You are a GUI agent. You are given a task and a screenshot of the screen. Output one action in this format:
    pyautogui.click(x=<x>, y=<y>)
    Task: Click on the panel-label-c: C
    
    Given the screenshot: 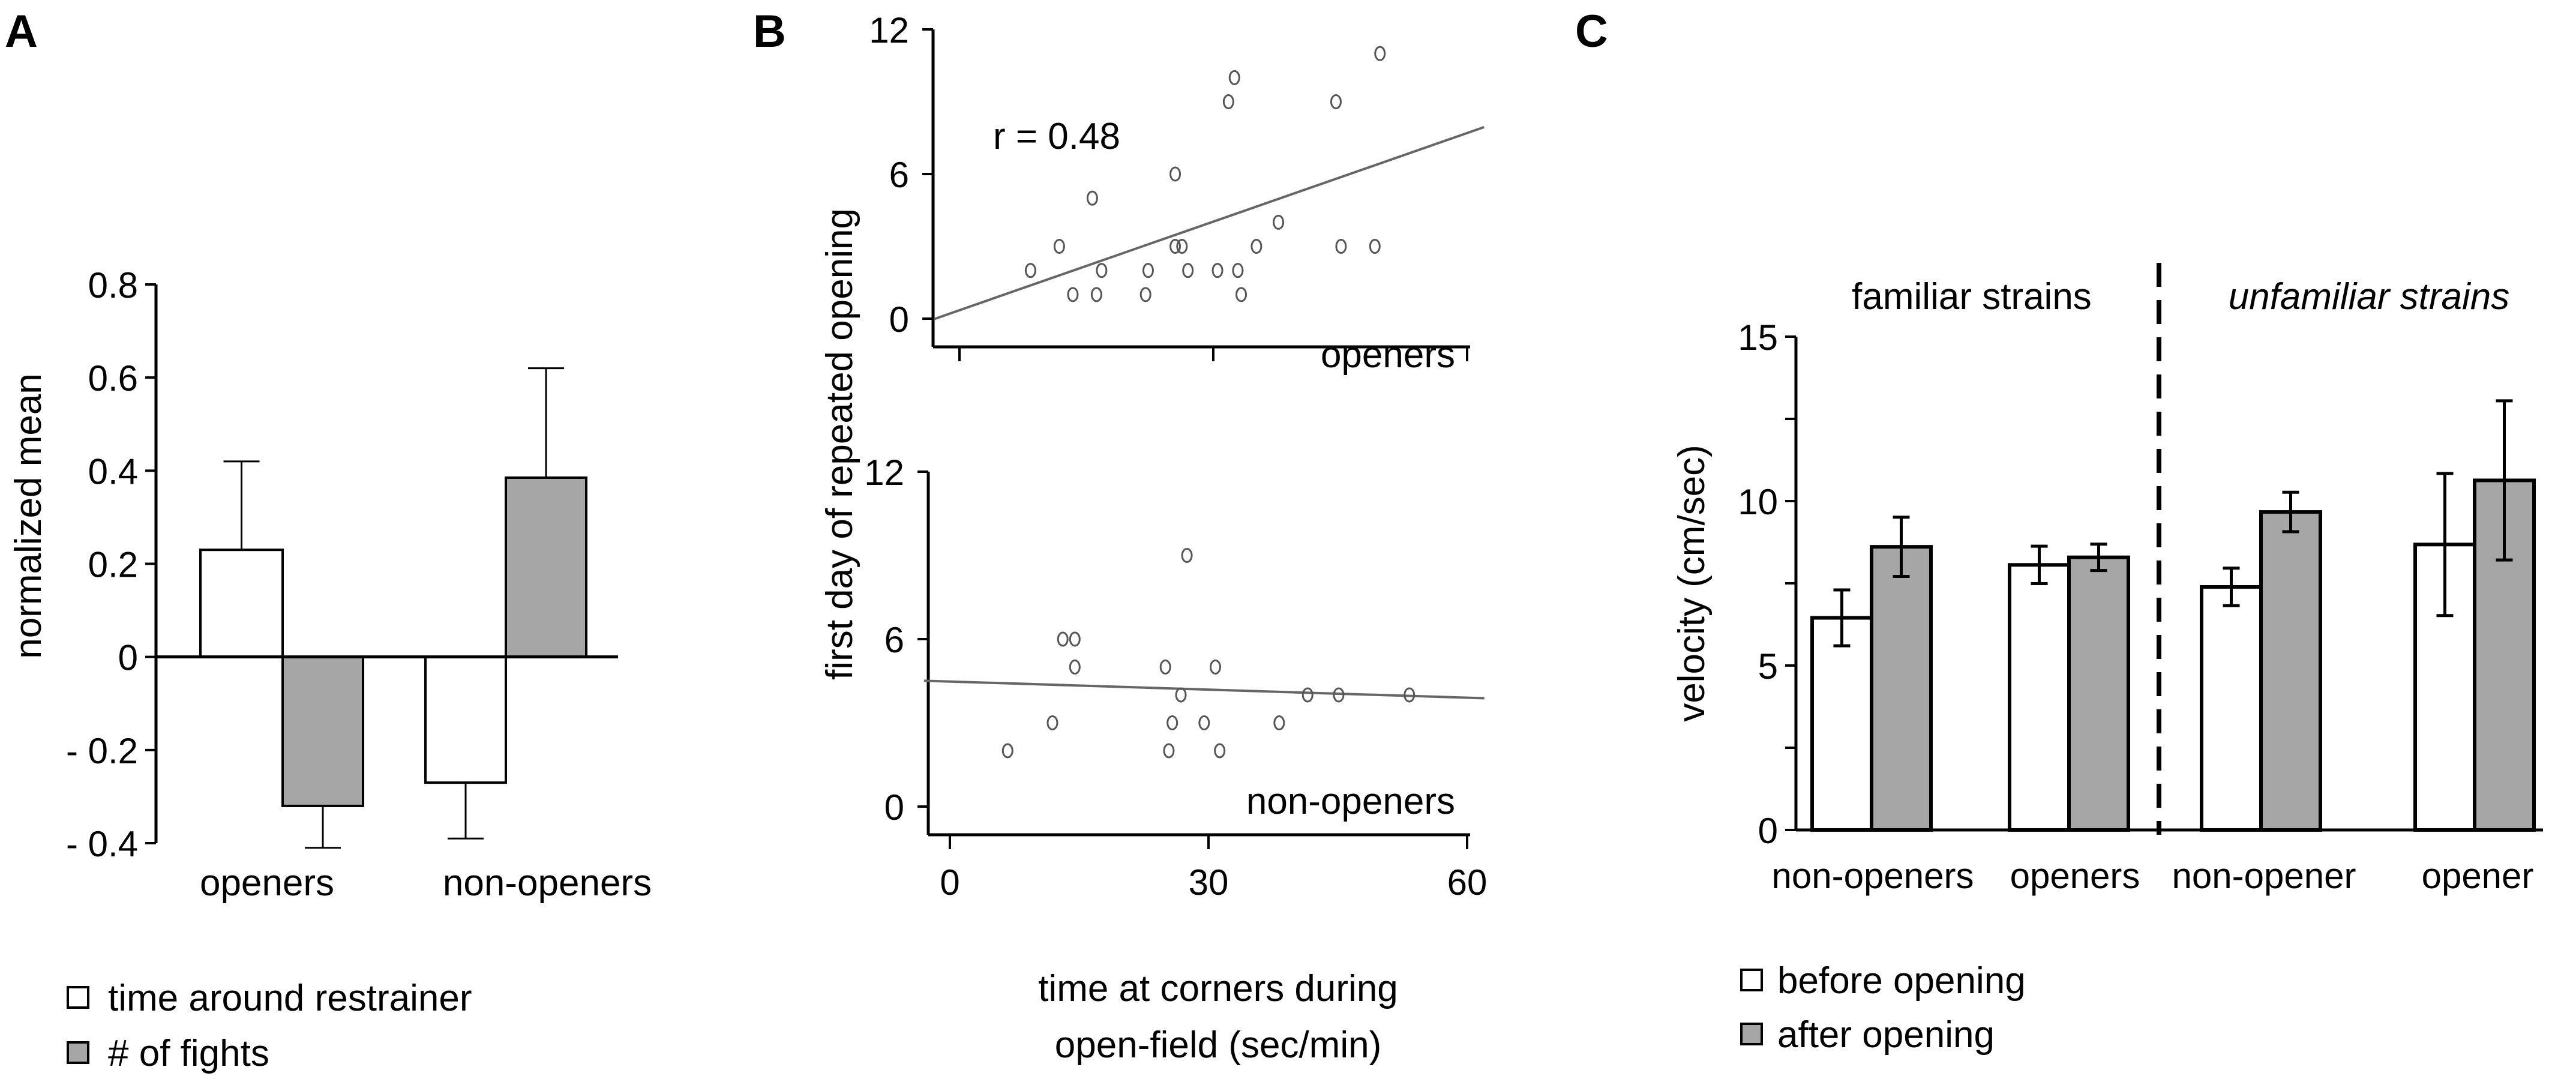 What is the action you would take?
    pyautogui.click(x=1591, y=31)
    